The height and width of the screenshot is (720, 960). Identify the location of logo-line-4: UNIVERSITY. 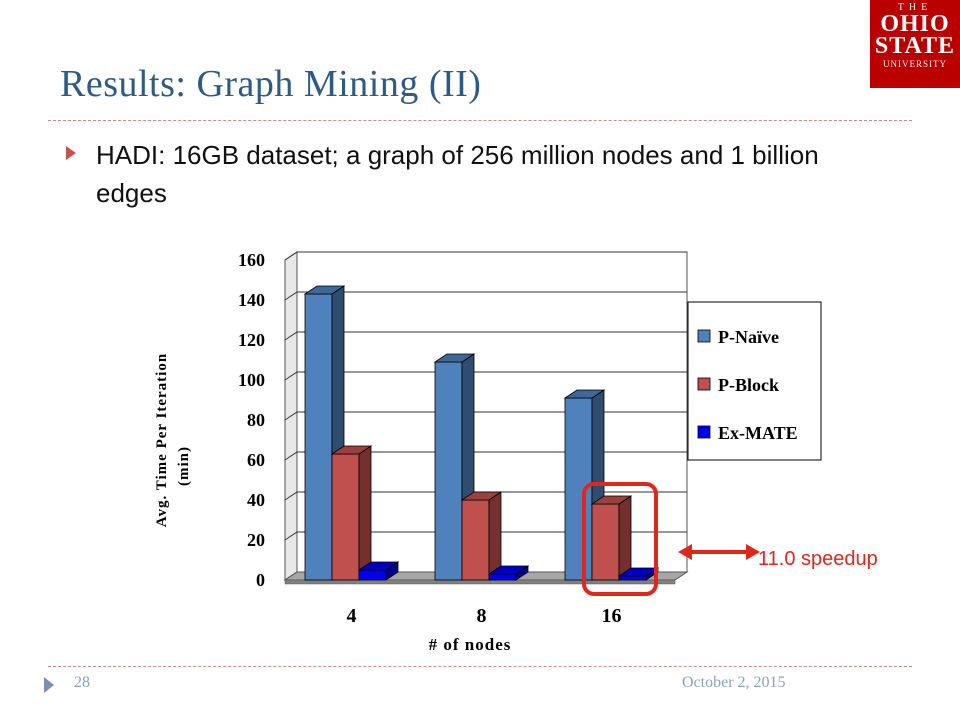
(915, 64).